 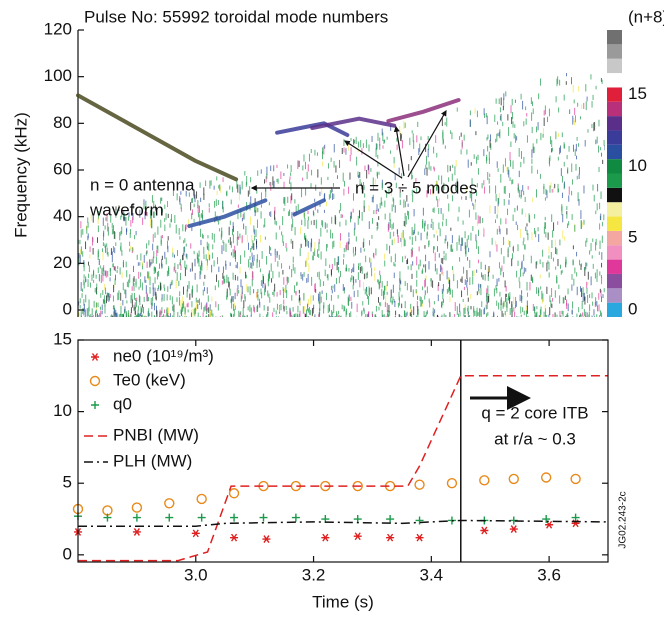 I want to click on annotation: q = 2 core ITB, so click(x=534, y=412).